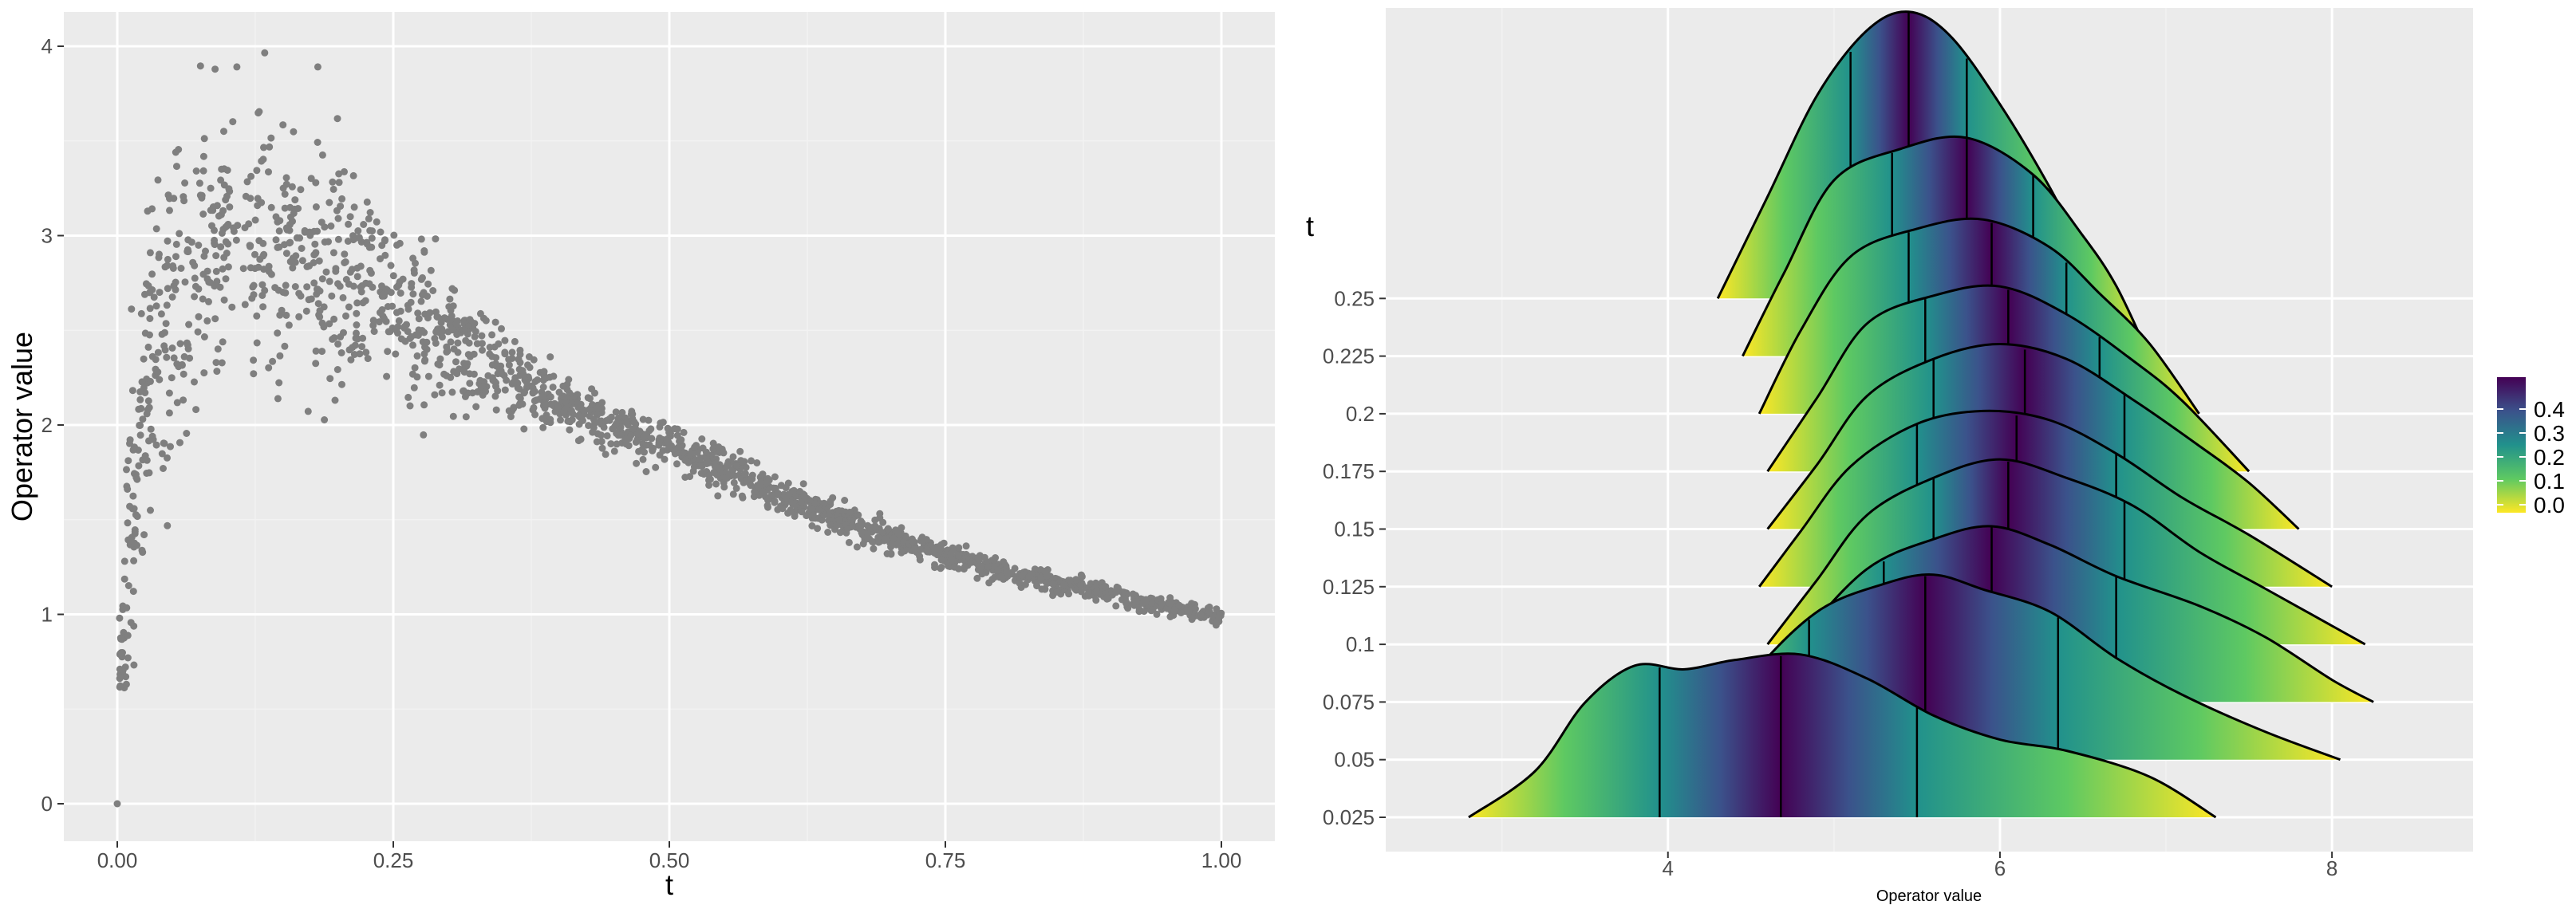 The height and width of the screenshot is (909, 2576). I want to click on ridge-outline, so click(2016, 667).